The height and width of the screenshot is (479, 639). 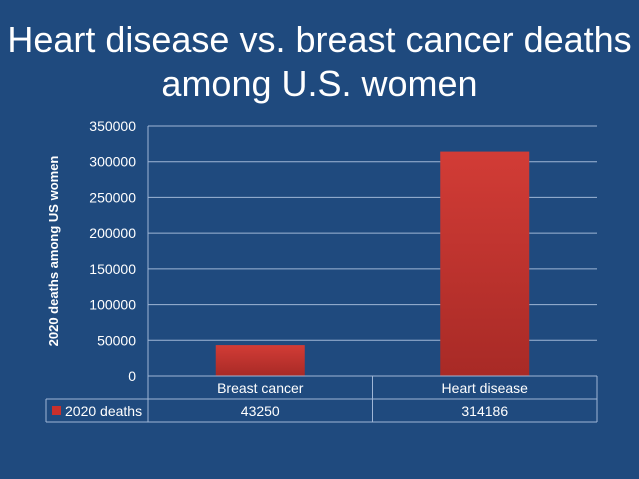 What do you see at coordinates (112, 233) in the screenshot?
I see `y-tick-label: 200000` at bounding box center [112, 233].